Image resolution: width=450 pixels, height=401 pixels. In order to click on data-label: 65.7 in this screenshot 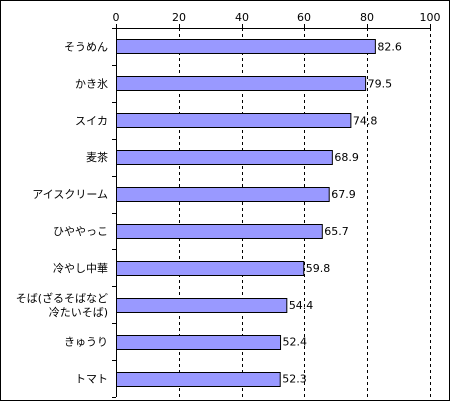, I will do `click(336, 231)`.